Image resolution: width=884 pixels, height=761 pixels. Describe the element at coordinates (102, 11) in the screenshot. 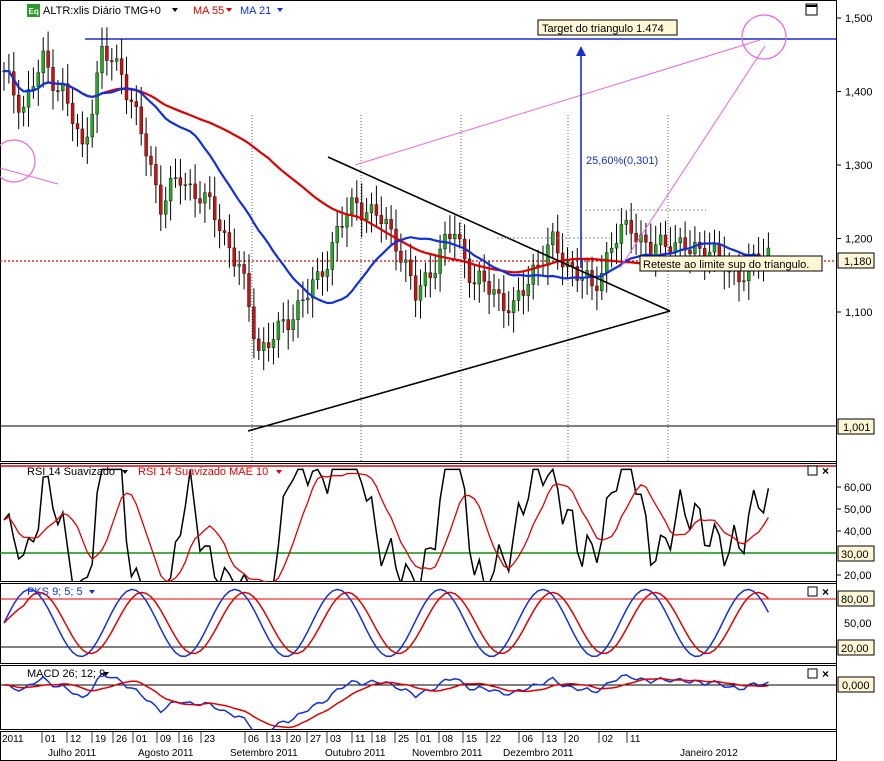

I see `chart-title: ALTR:xlis Diário TMG+0` at that location.